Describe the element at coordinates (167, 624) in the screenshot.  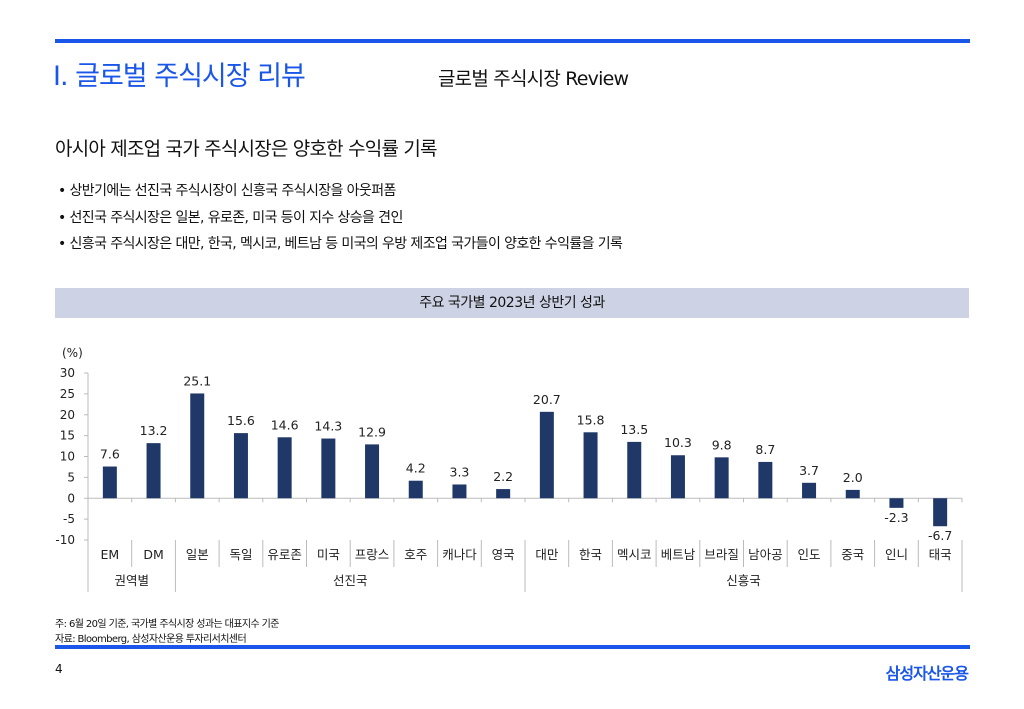
I see `footnote: 주: 6월 20일 기준, 국가별 주식시장 성과는 대표지수 기준` at that location.